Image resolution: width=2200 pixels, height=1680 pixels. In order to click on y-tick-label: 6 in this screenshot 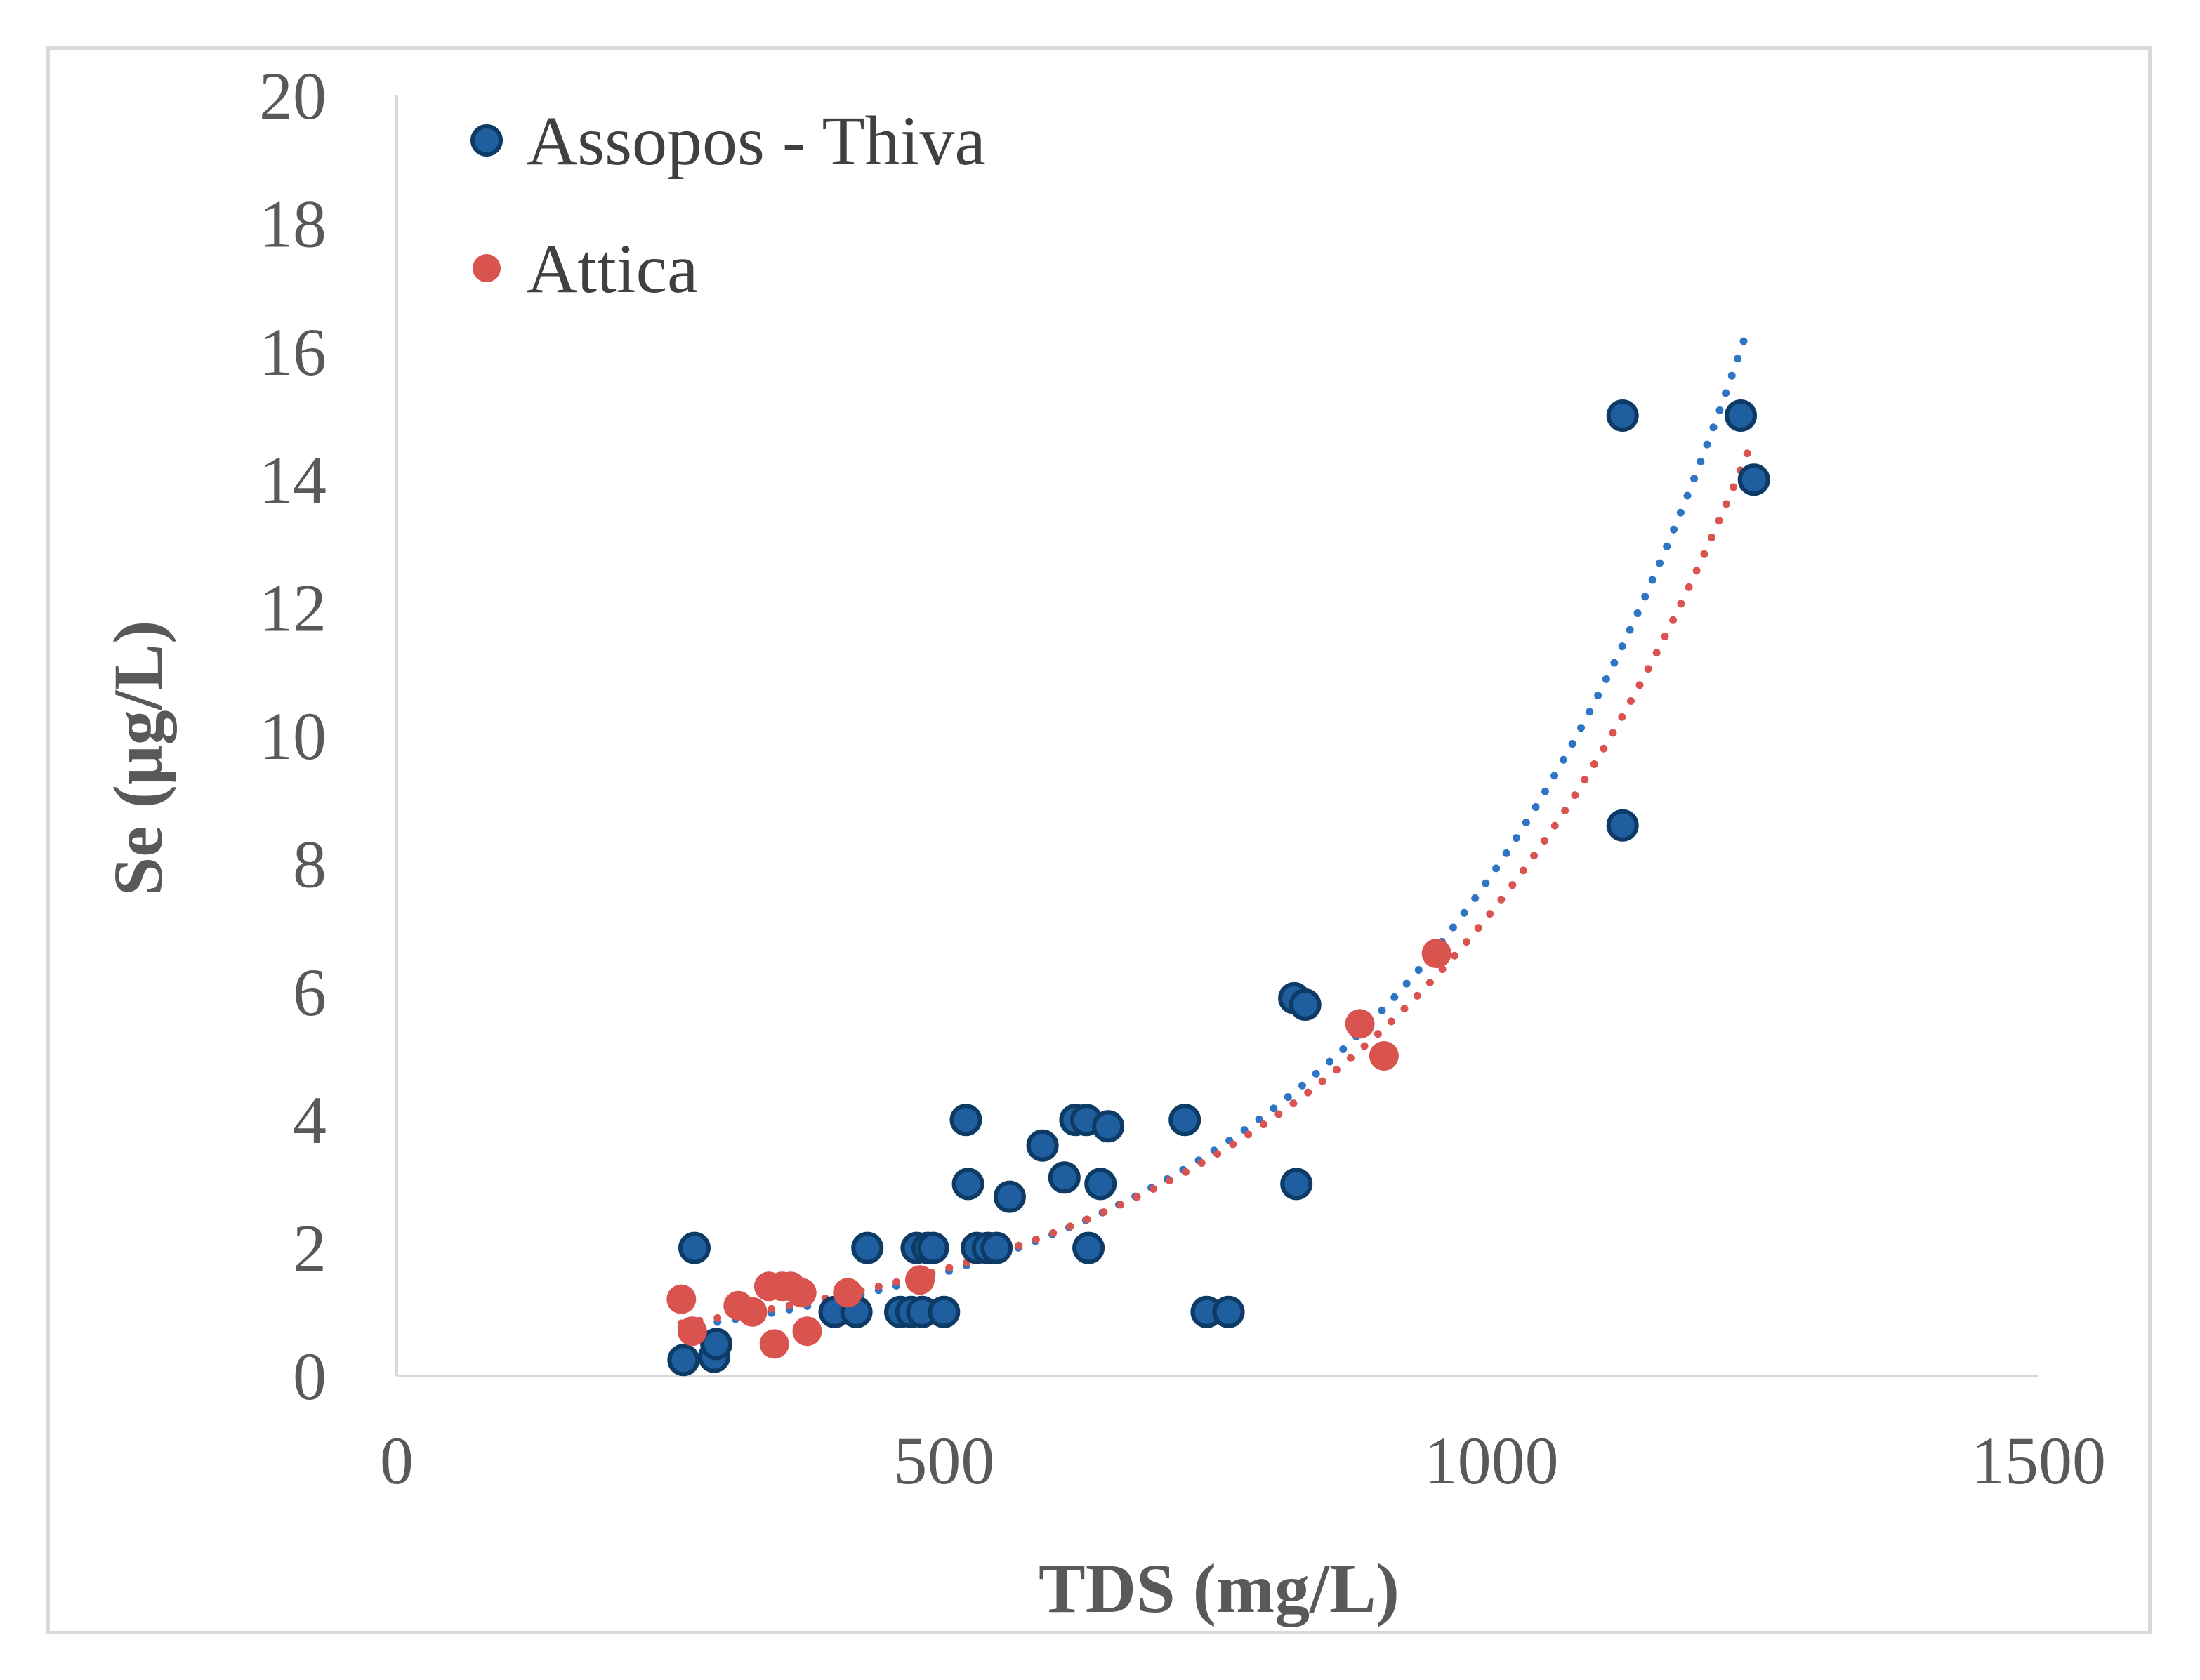, I will do `click(310, 992)`.